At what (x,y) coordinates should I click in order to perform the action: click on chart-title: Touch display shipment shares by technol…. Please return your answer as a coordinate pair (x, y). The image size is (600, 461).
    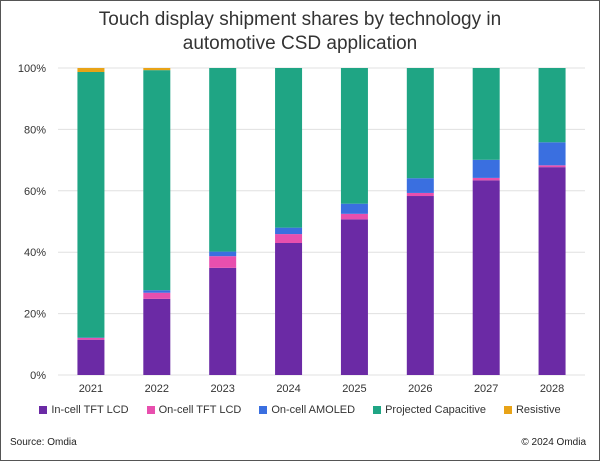
    Looking at the image, I should click on (300, 32).